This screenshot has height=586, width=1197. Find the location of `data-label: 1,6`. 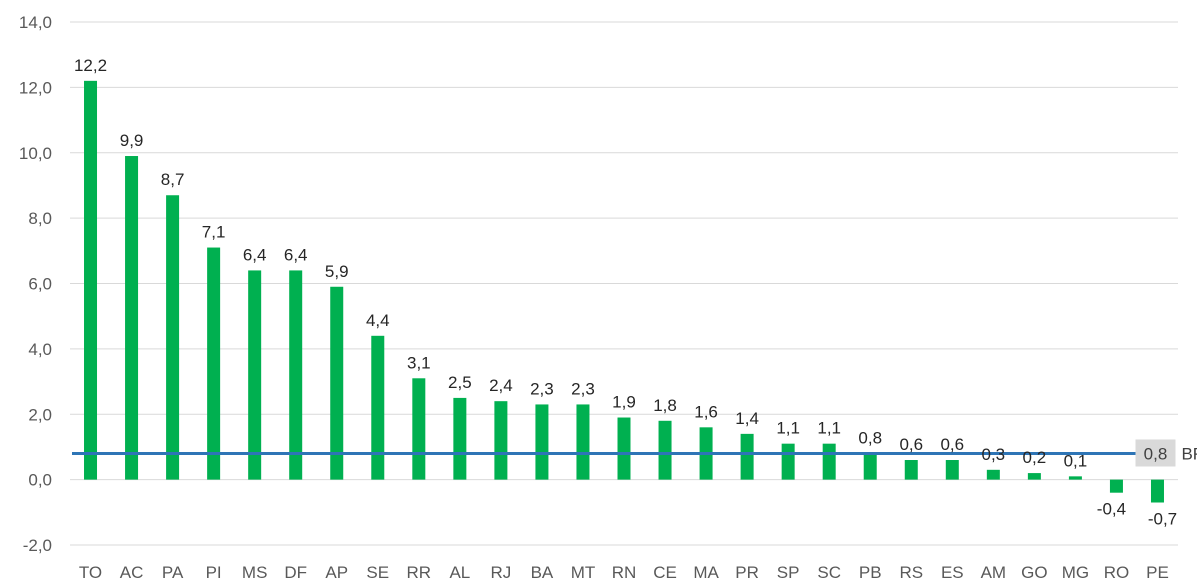

data-label: 1,6 is located at coordinates (706, 411).